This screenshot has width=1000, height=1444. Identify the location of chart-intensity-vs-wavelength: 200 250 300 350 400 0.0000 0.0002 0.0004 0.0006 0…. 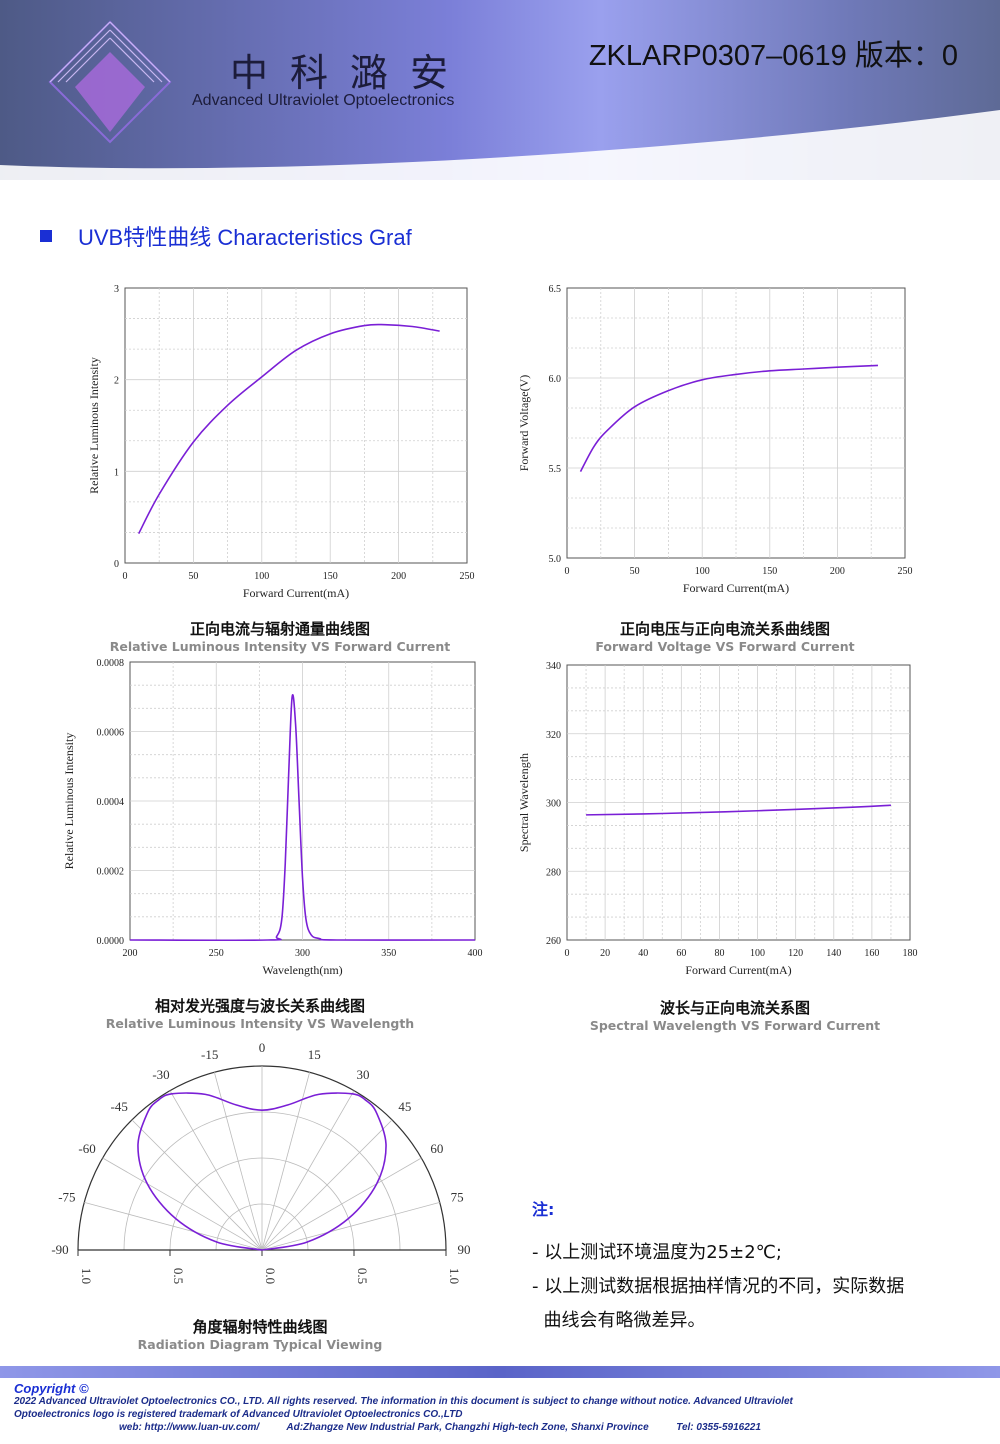
(272, 817).